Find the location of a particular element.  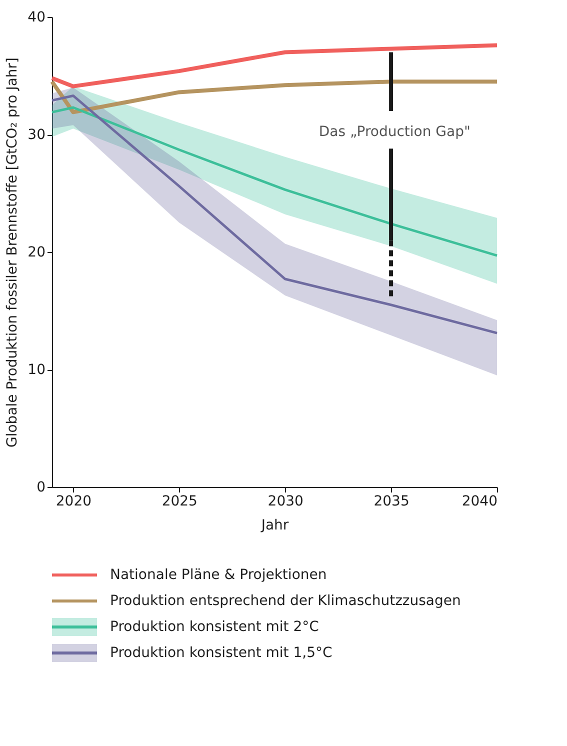

legend-label: Produktion konsistent mit 2°C is located at coordinates (215, 627).